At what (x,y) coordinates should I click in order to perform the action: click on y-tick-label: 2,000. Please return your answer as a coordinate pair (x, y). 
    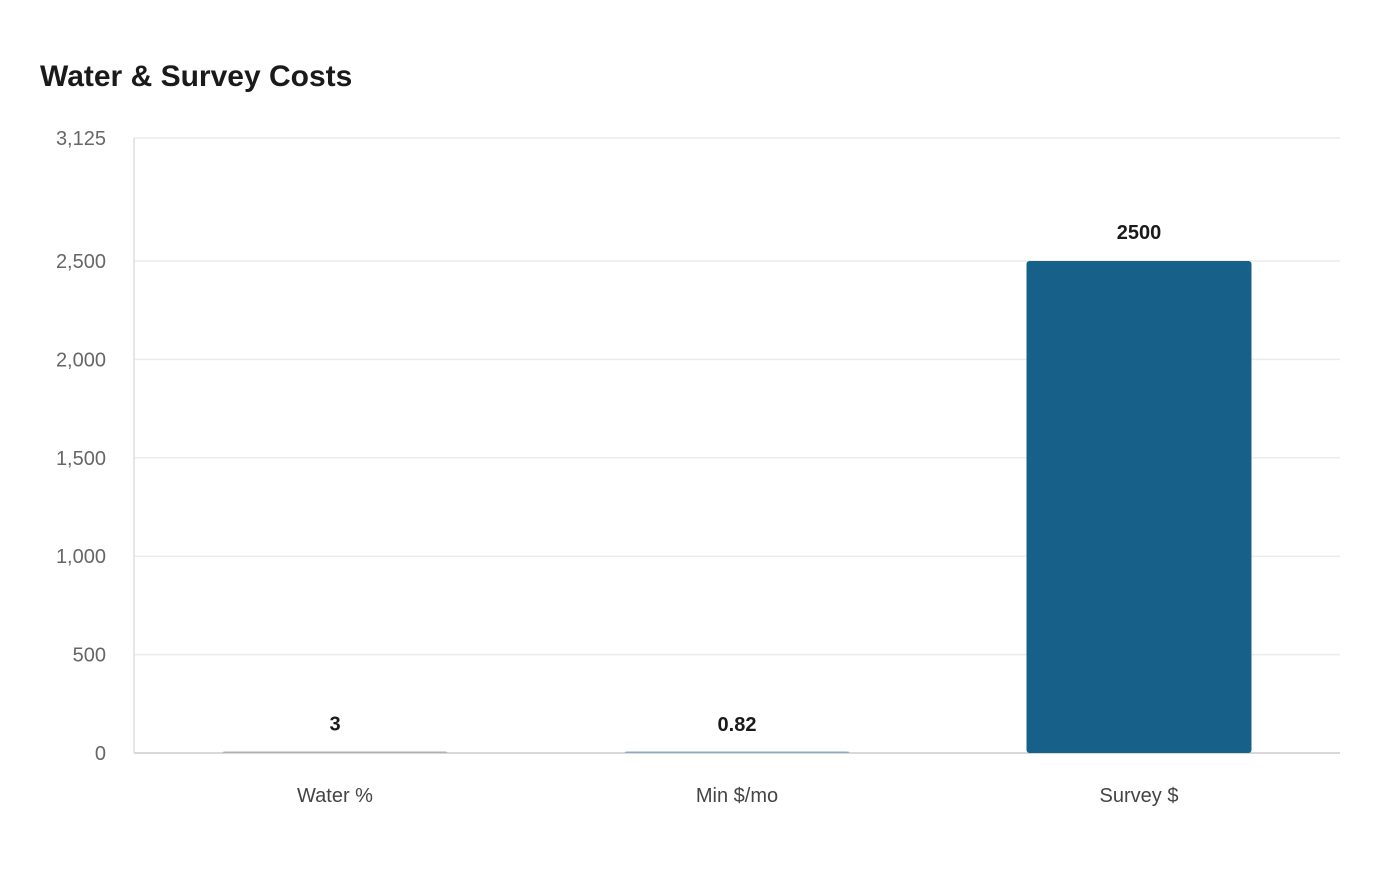
    Looking at the image, I should click on (81, 360).